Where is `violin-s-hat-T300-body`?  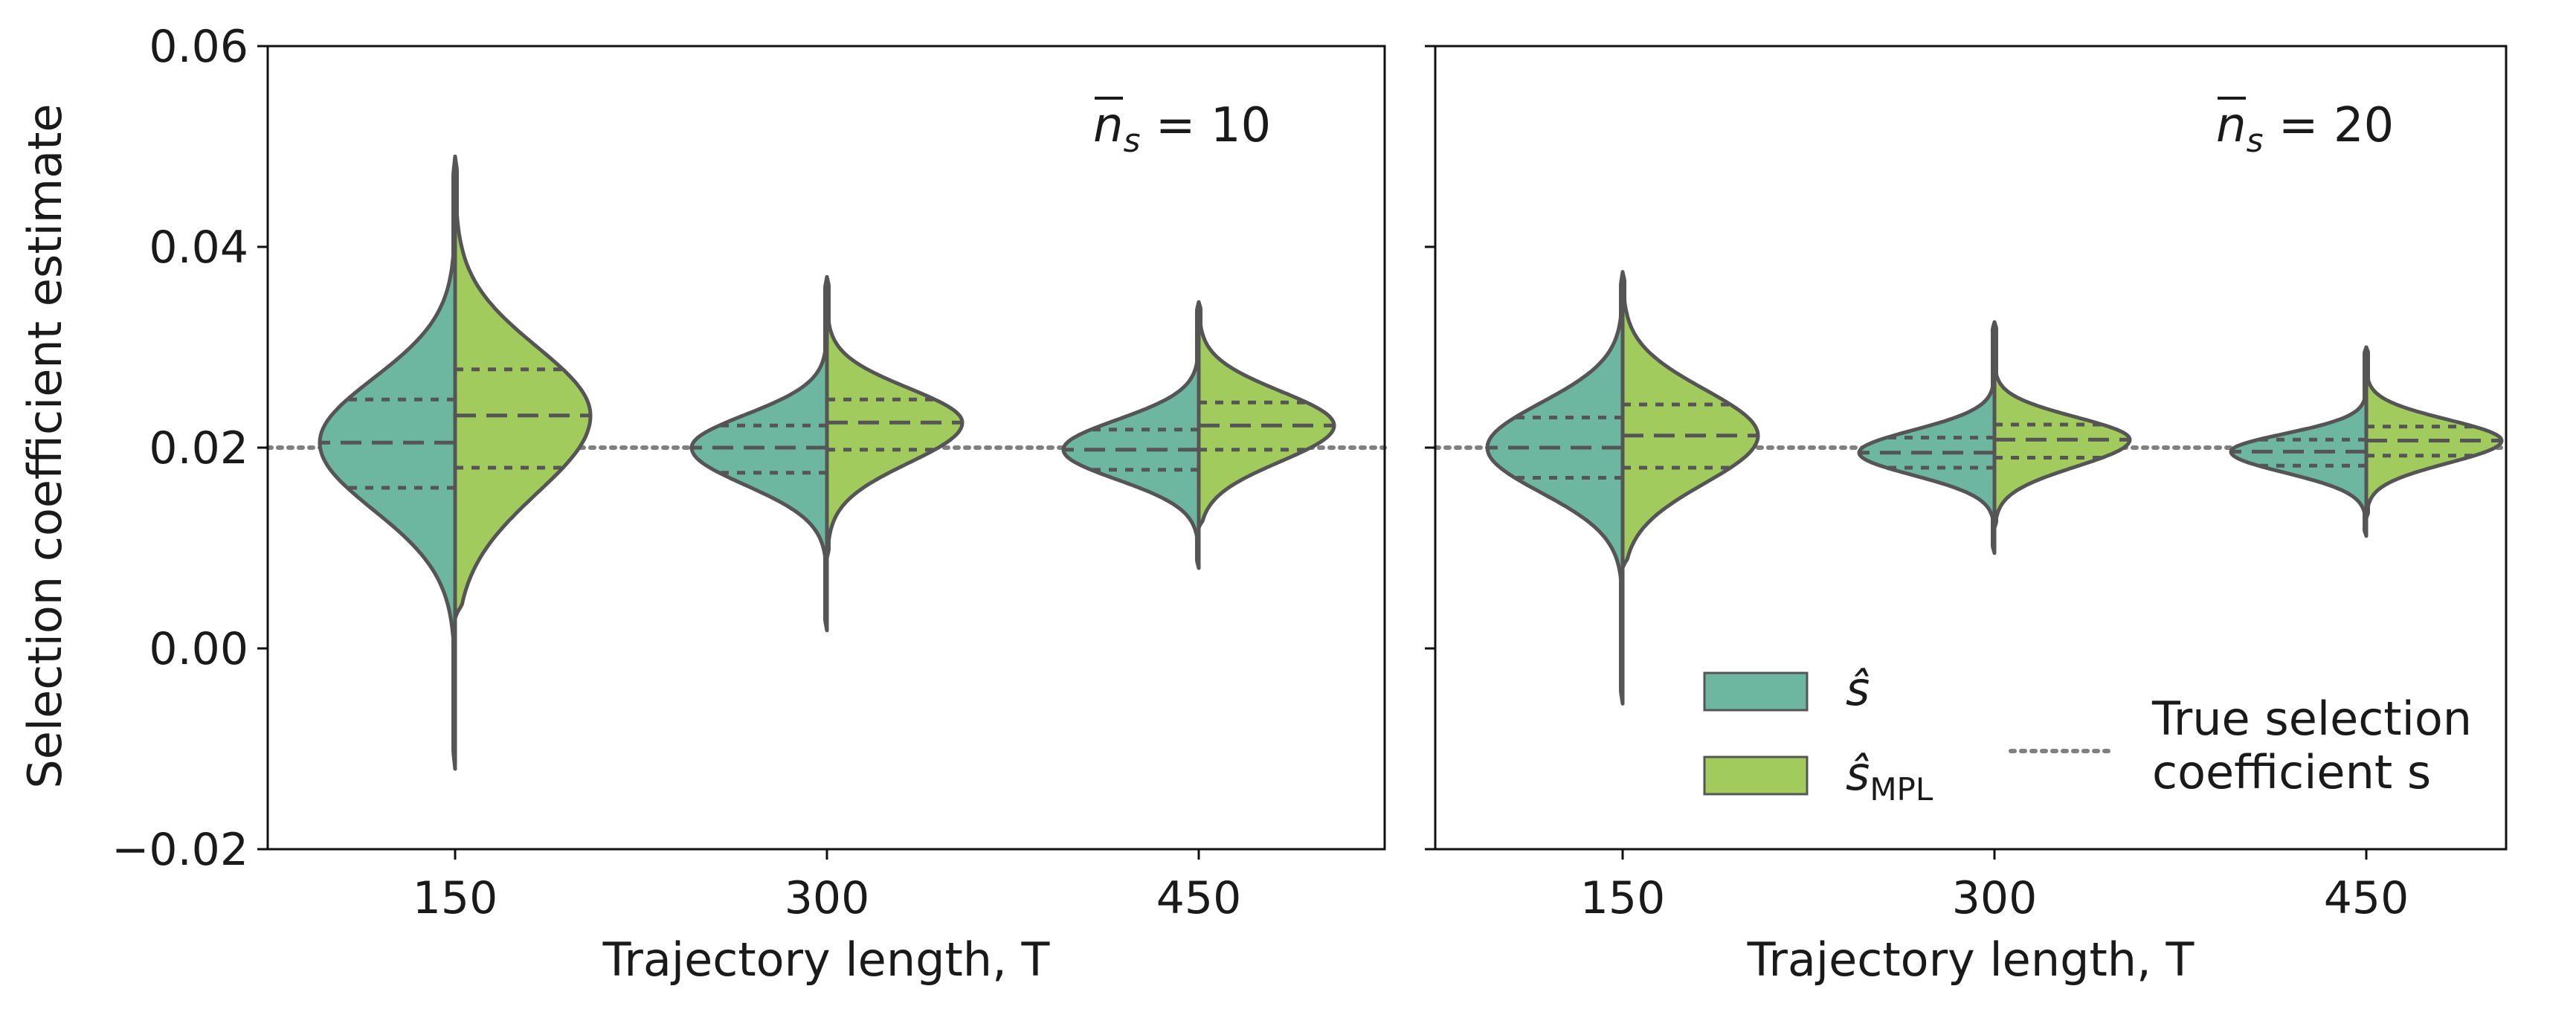
violin-s-hat-T300-body is located at coordinates (759, 454).